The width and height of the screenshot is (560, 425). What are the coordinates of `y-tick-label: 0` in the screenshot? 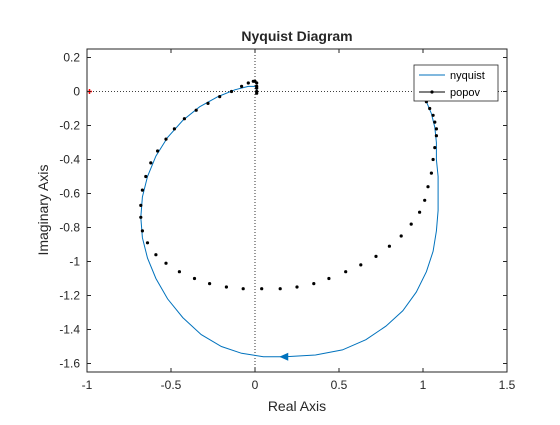 It's located at (76, 92).